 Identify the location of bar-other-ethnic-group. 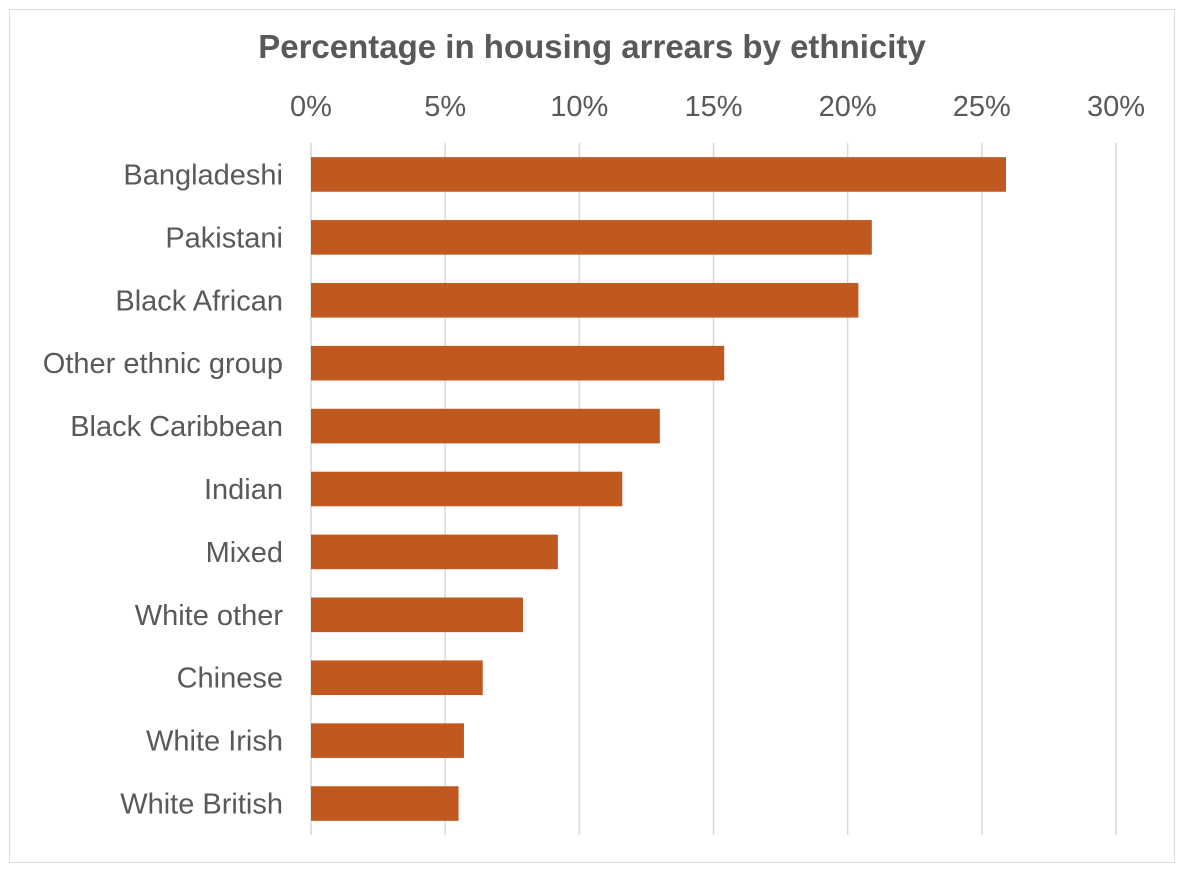
(518, 363).